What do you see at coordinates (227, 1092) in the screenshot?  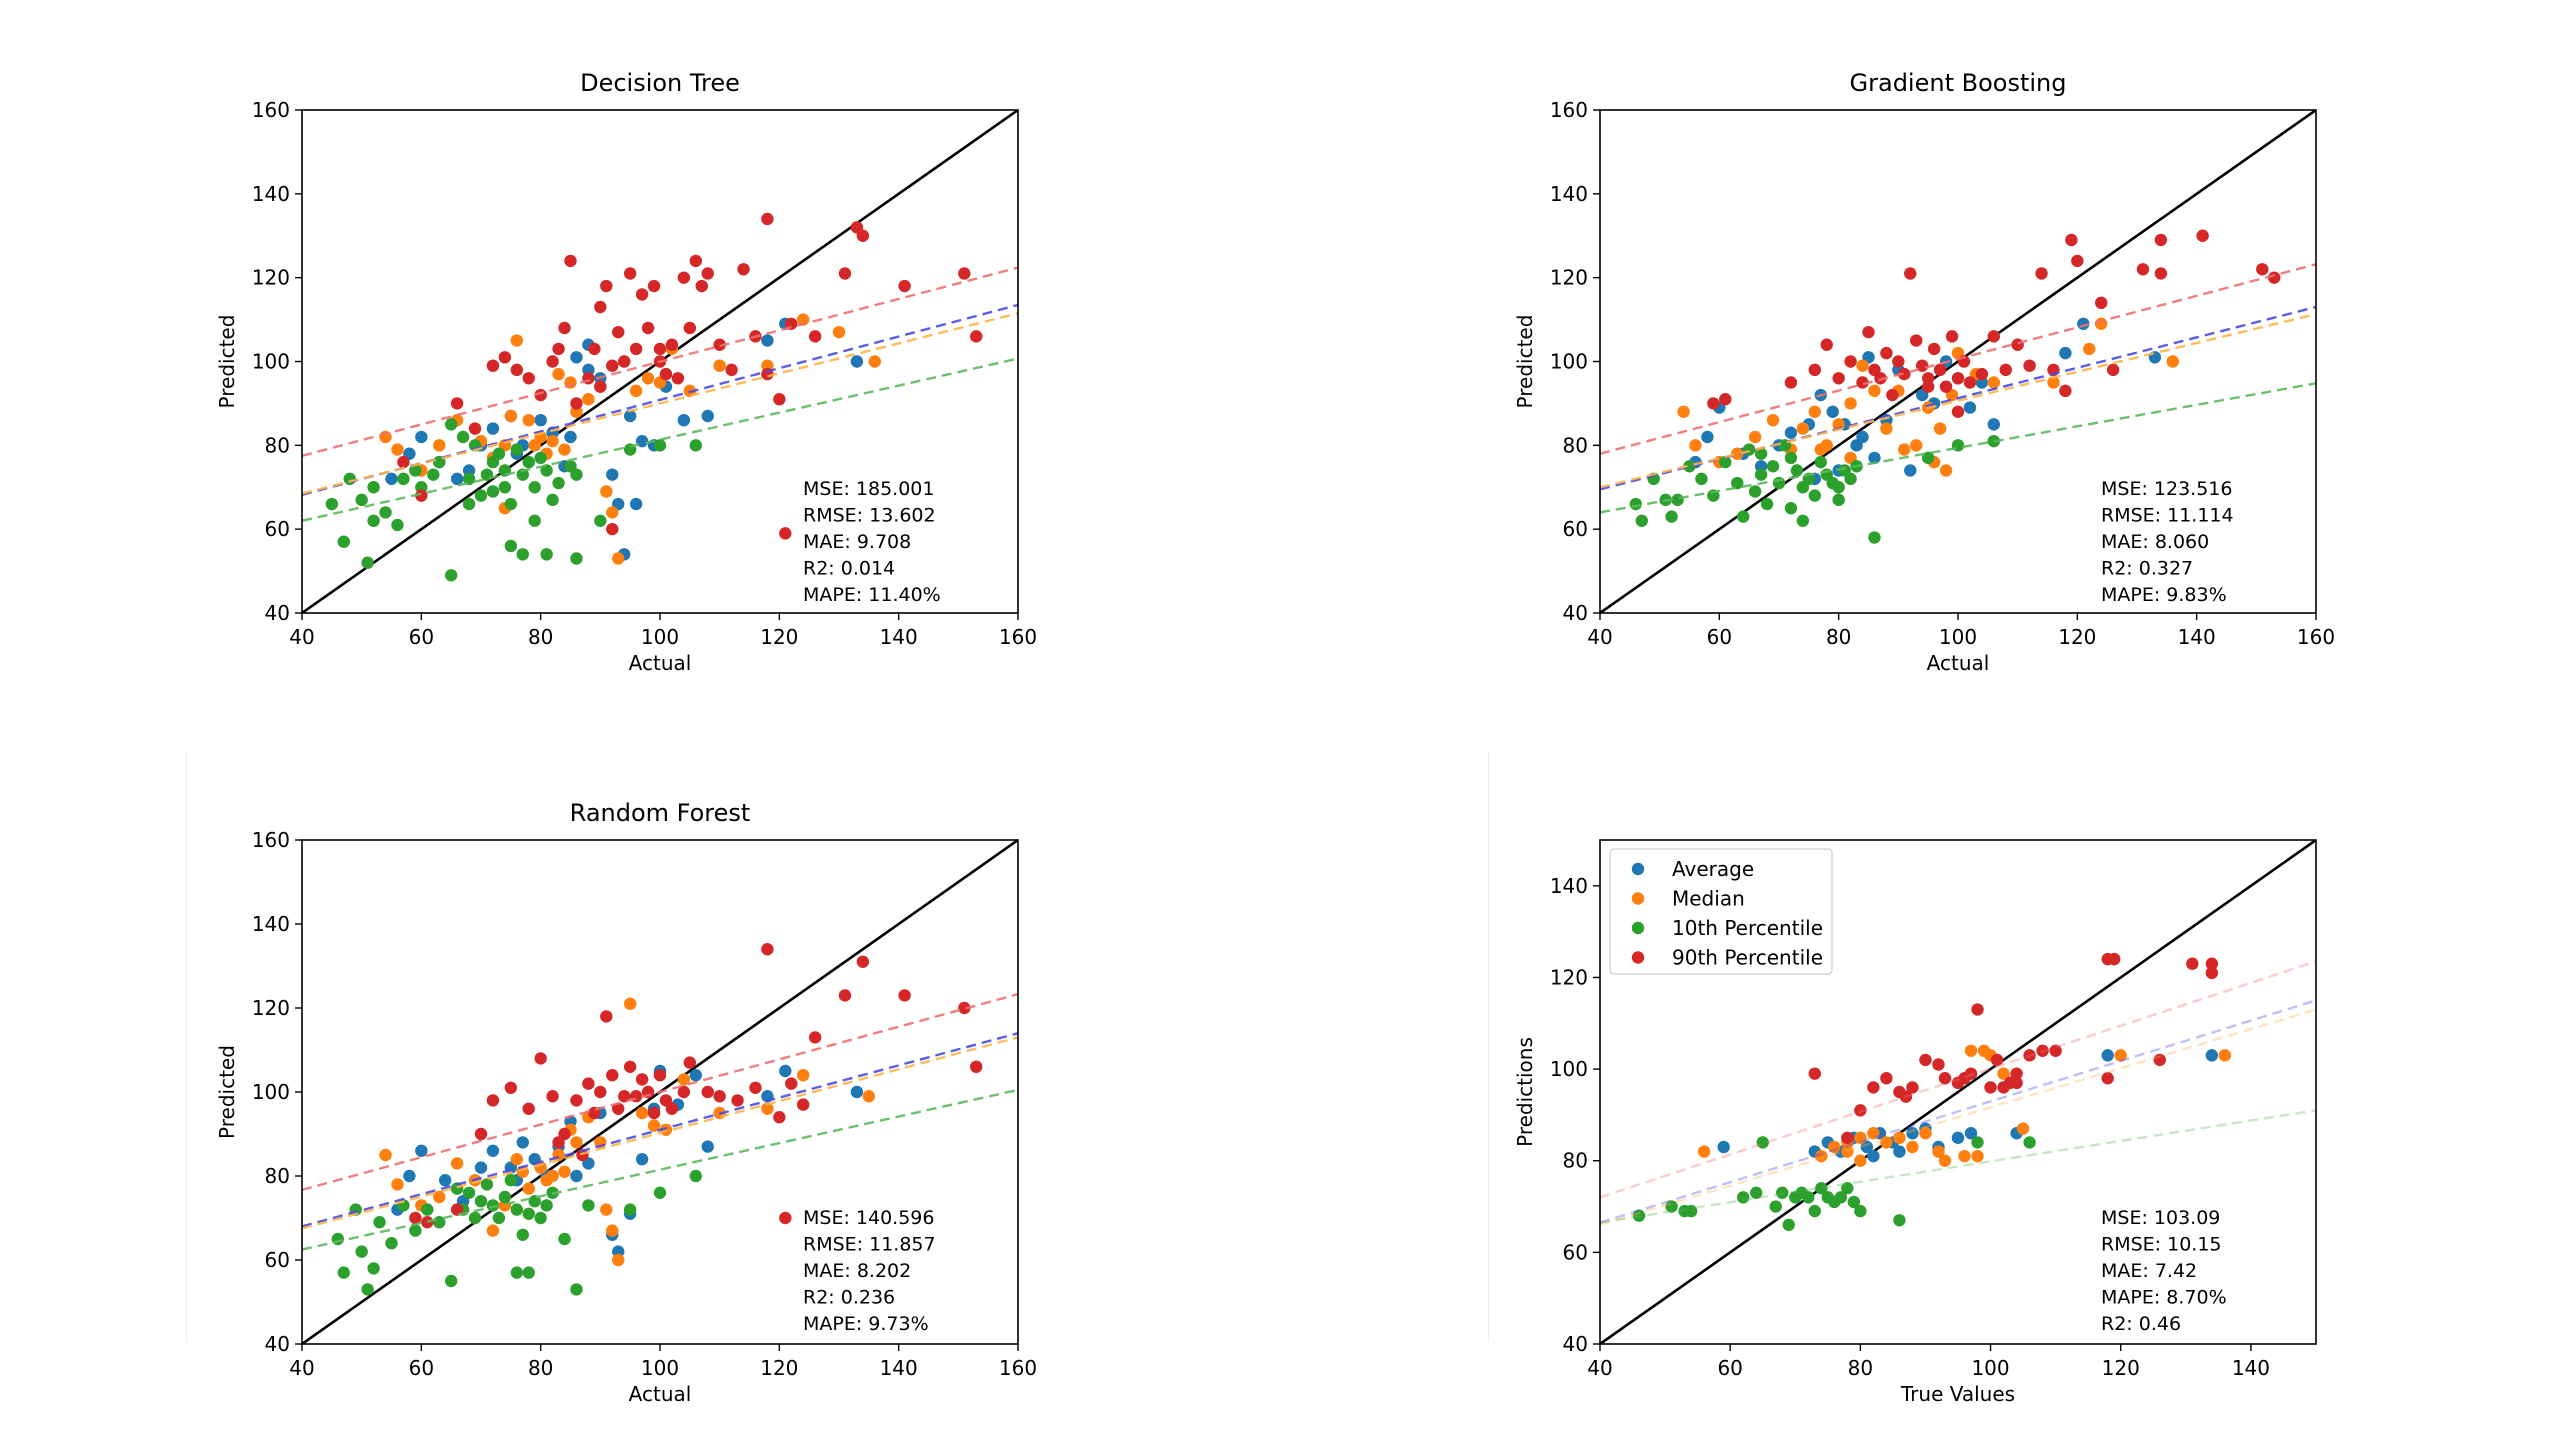 I see `y-axis-label: Predicted` at bounding box center [227, 1092].